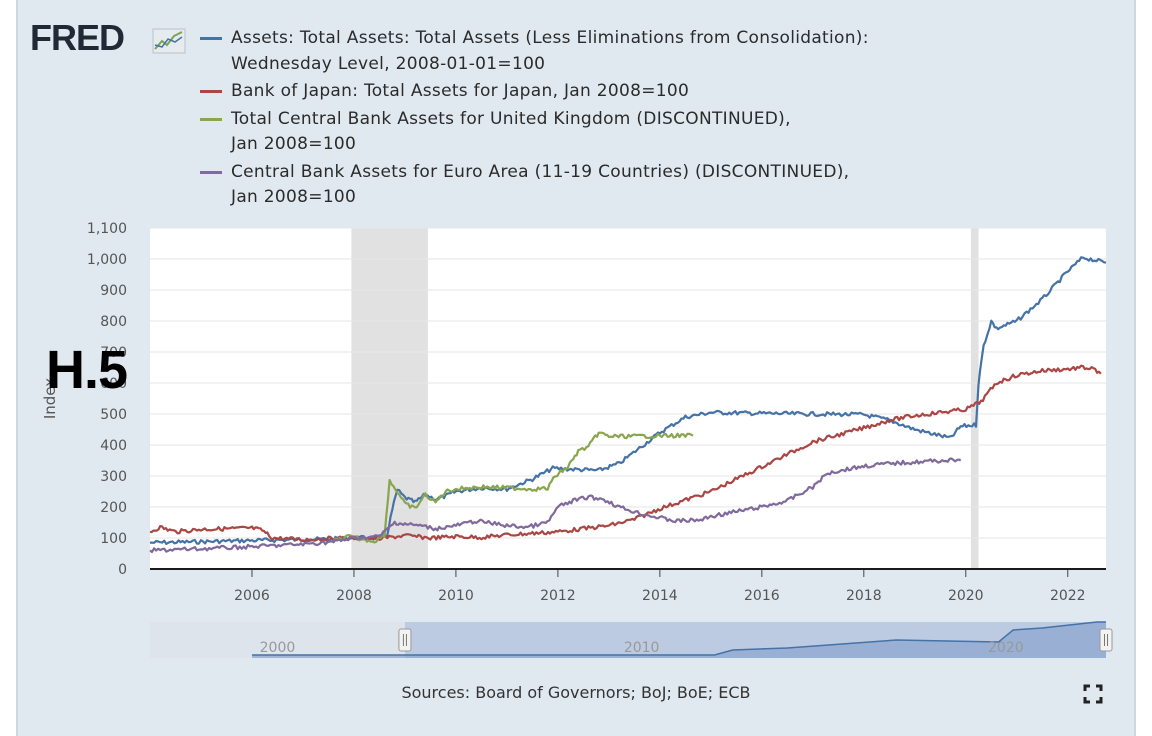 This screenshot has height=736, width=1152. What do you see at coordinates (1006, 648) in the screenshot?
I see `navigator-tick-label: 2020` at bounding box center [1006, 648].